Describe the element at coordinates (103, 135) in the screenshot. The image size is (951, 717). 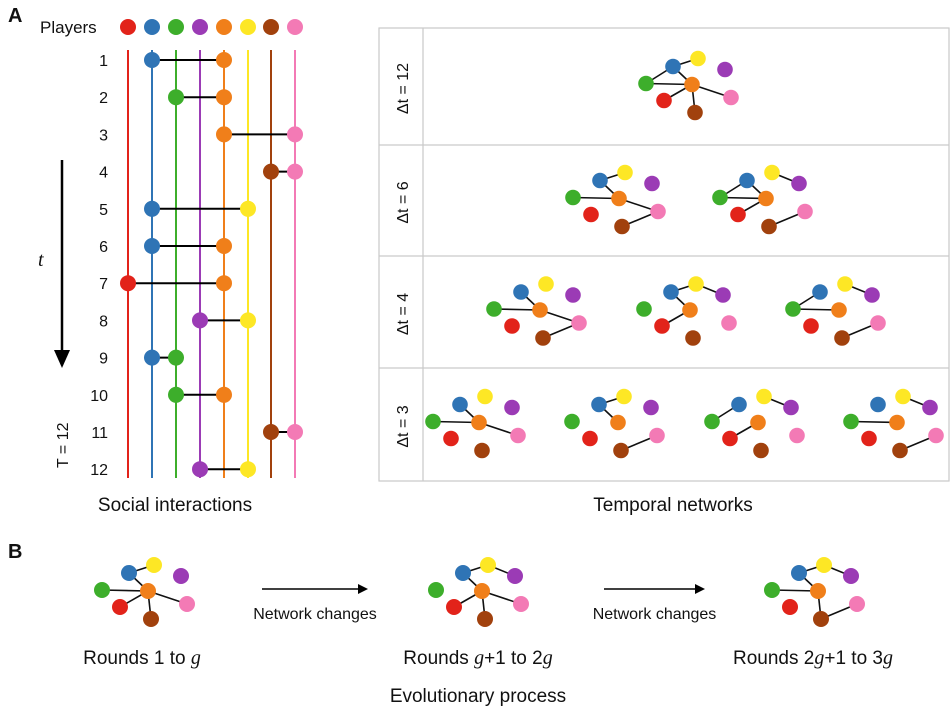
I see `time-step-label: 3` at that location.